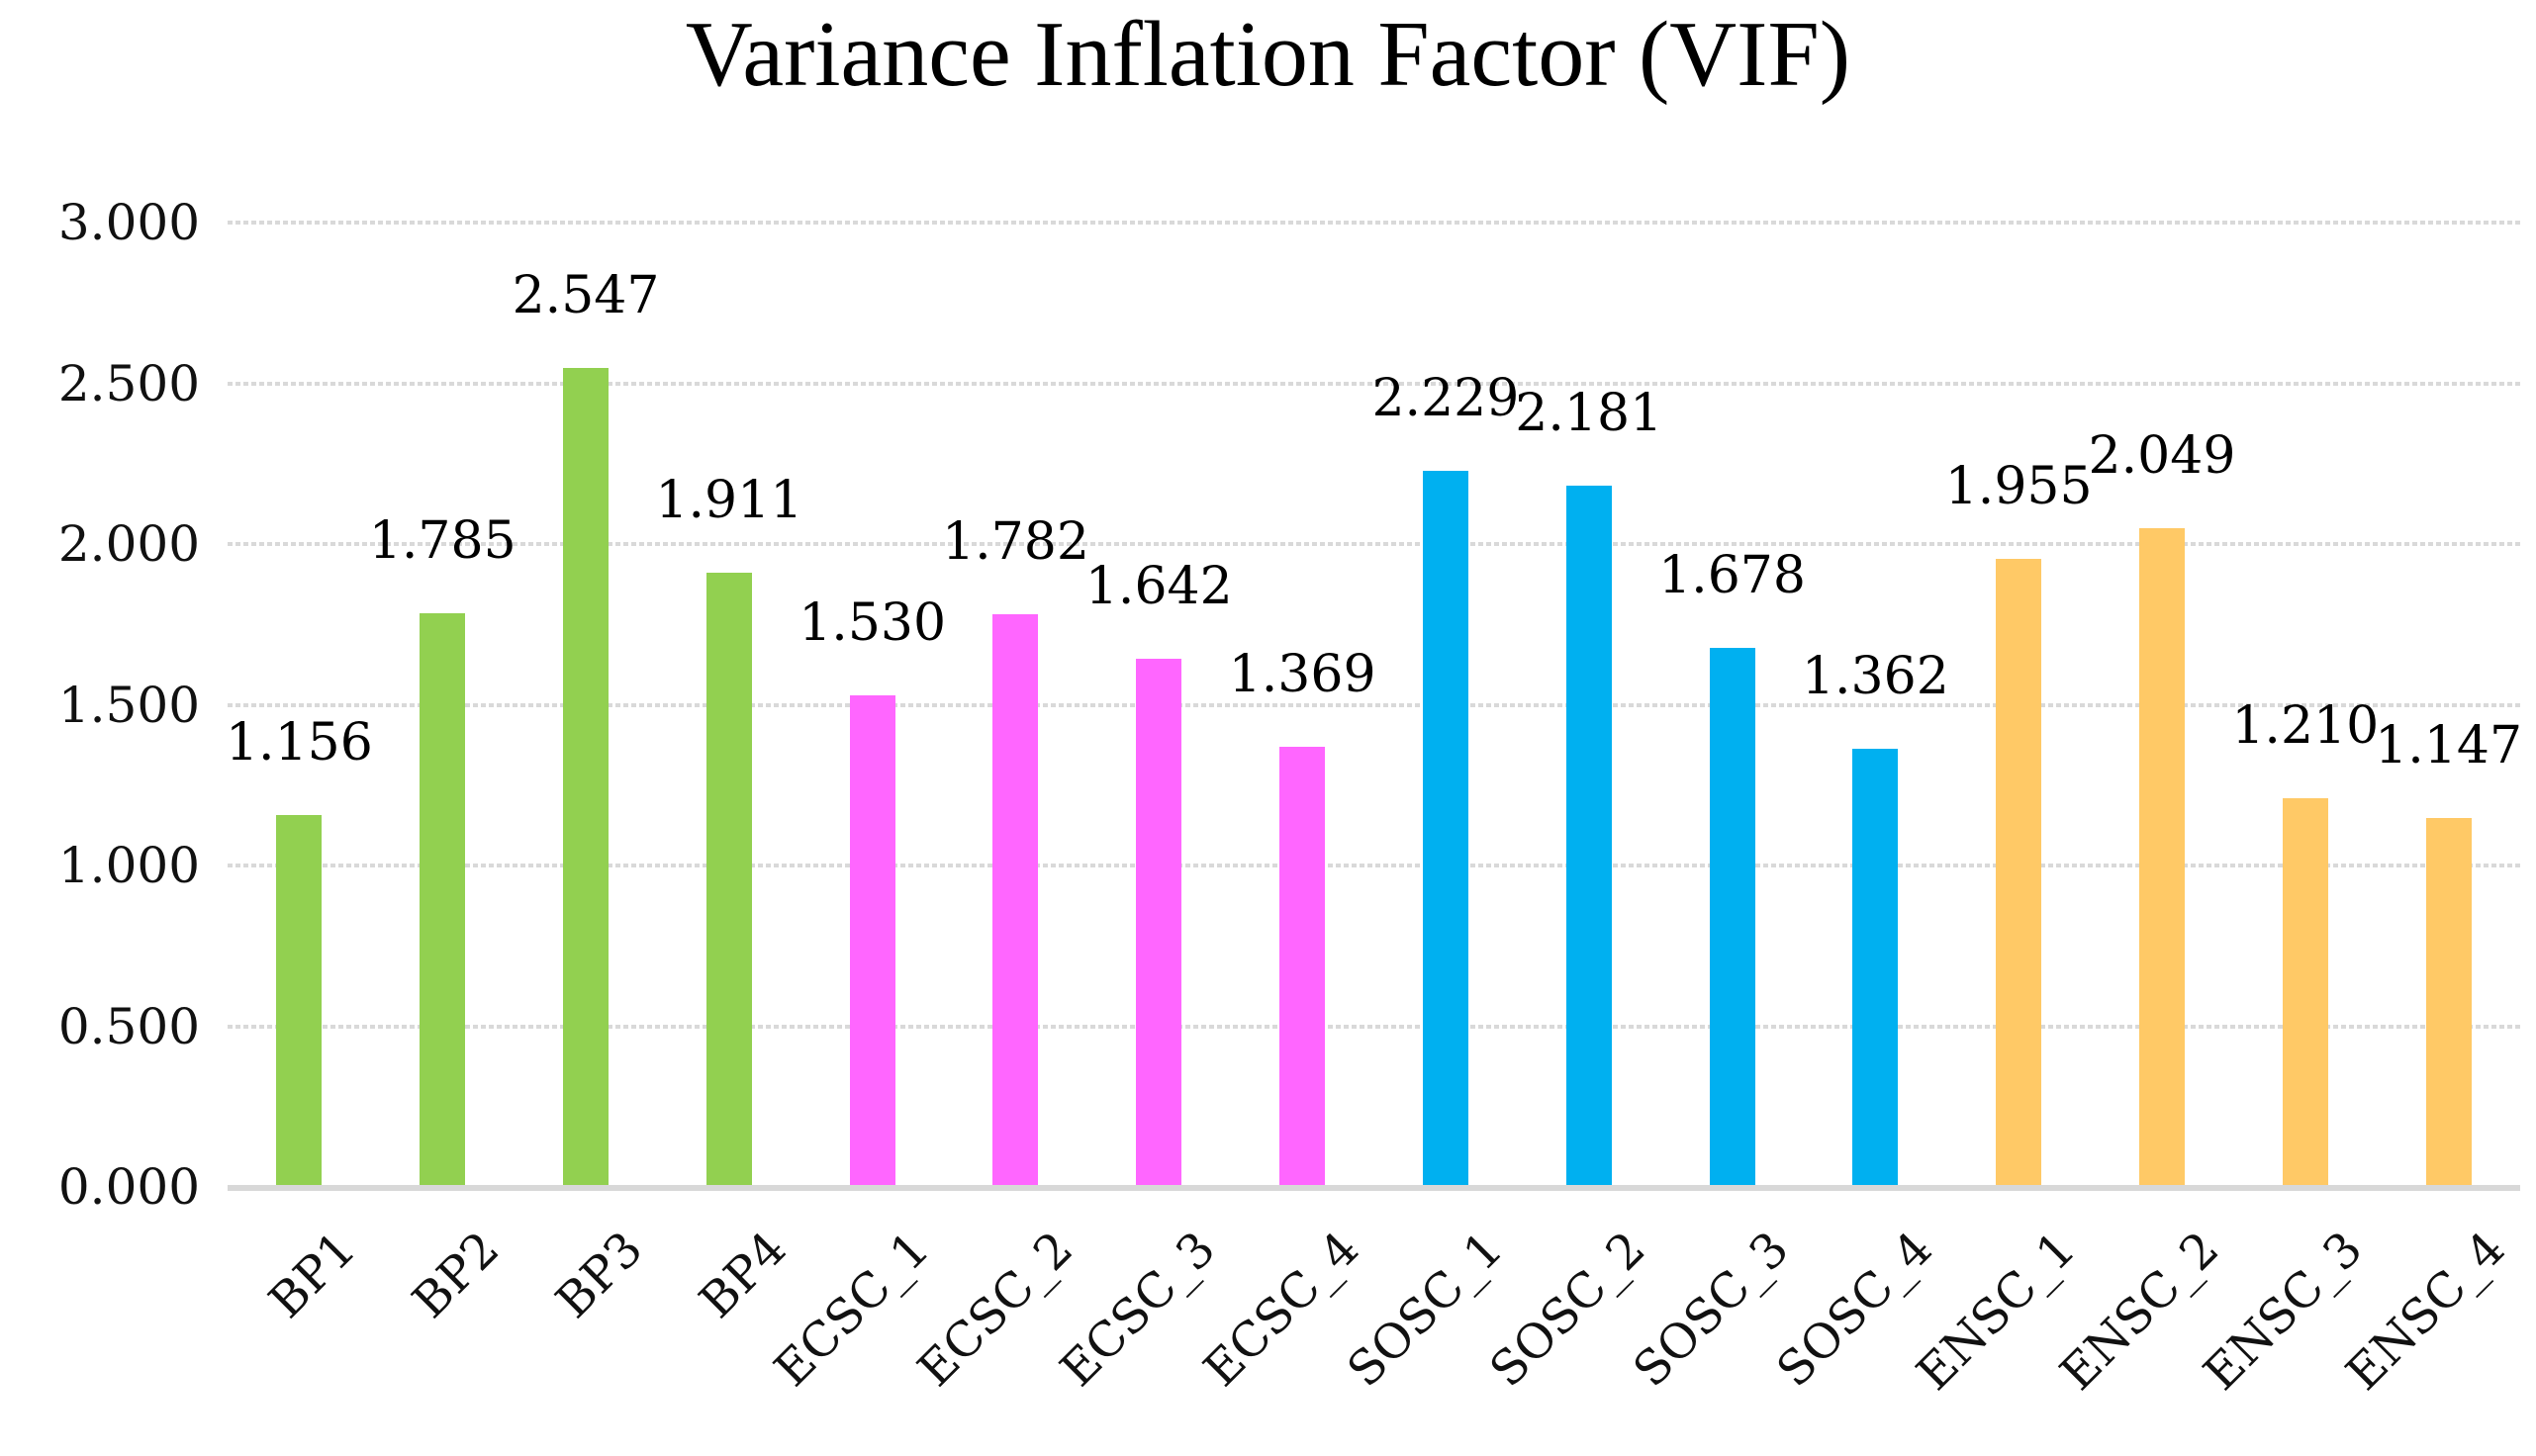 The width and height of the screenshot is (2536, 1456). I want to click on value-label-BP4: 1.911, so click(729, 500).